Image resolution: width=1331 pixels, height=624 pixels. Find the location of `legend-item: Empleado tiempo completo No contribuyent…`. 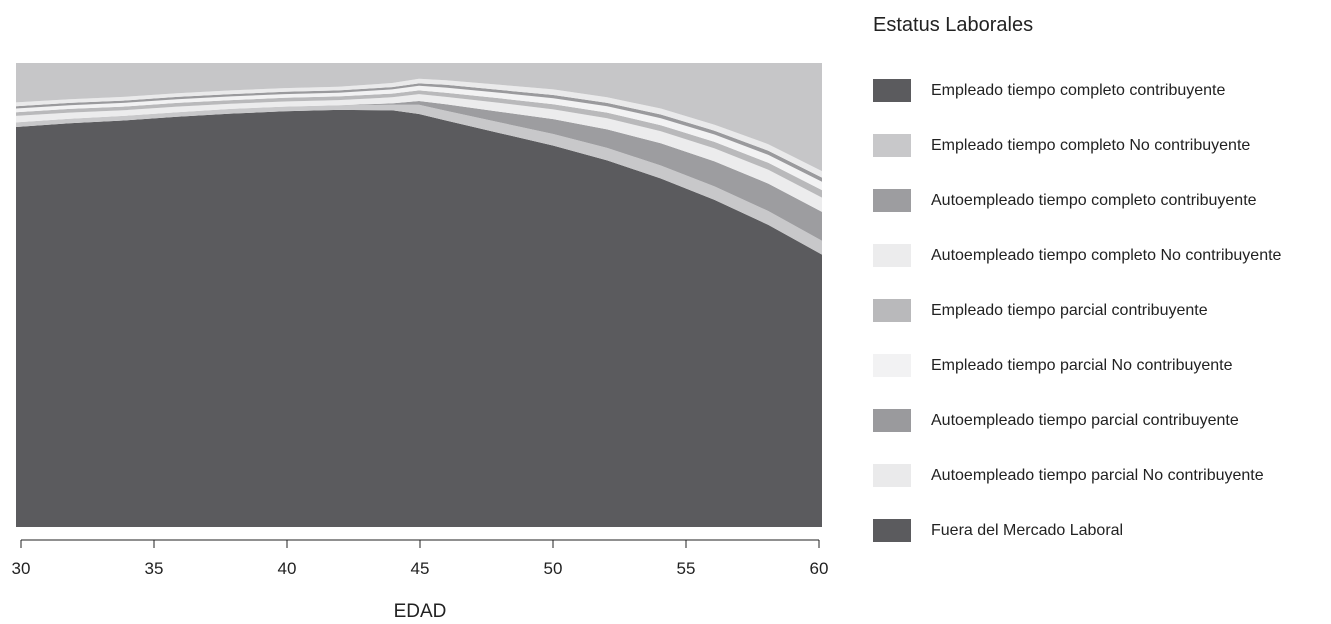

legend-item: Empleado tiempo completo No contribuyent… is located at coordinates (1100, 145).